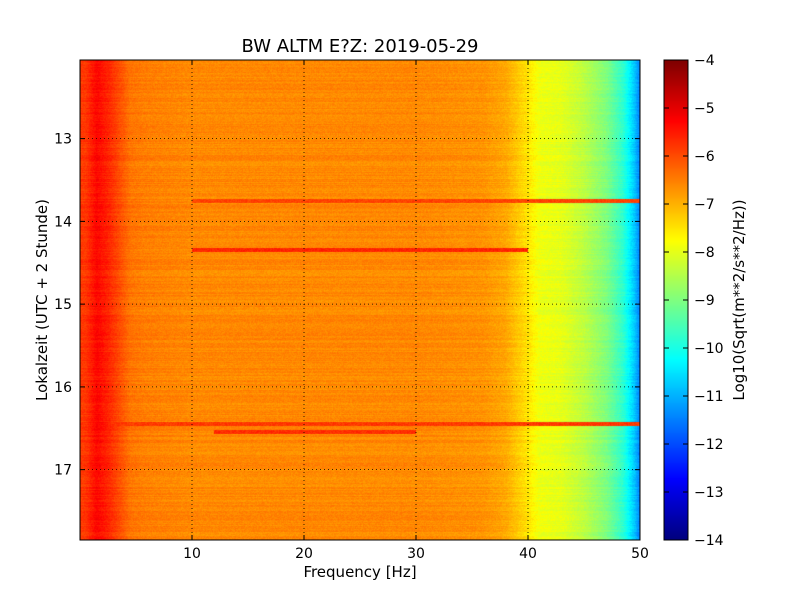 This screenshot has height=604, width=800. Describe the element at coordinates (359, 572) in the screenshot. I see `x-axis-label: Frequency [Hz]` at that location.